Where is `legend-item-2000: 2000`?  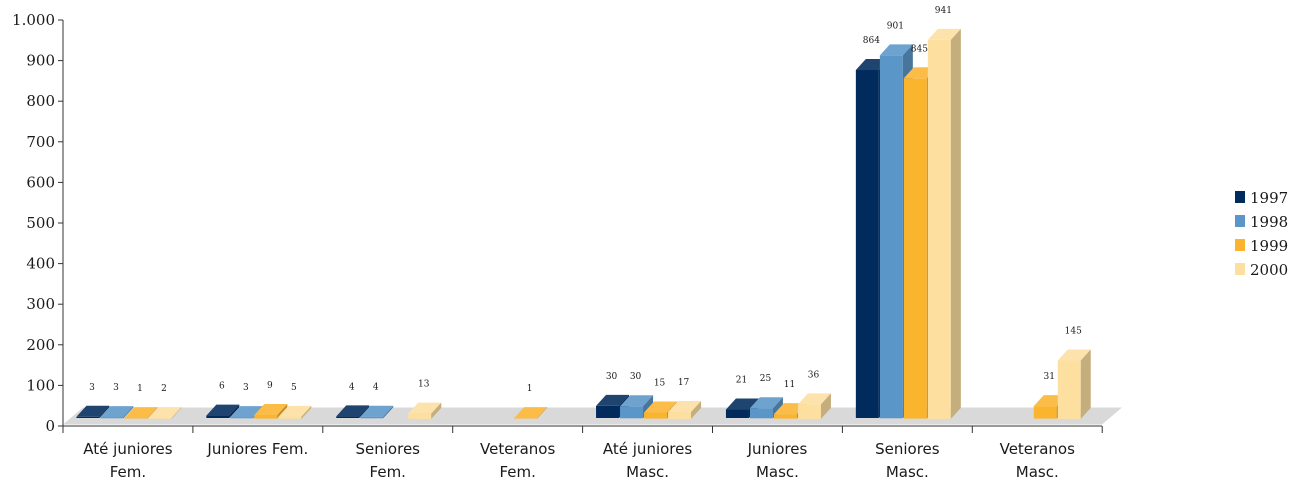
legend-item-2000: 2000 is located at coordinates (1261, 270).